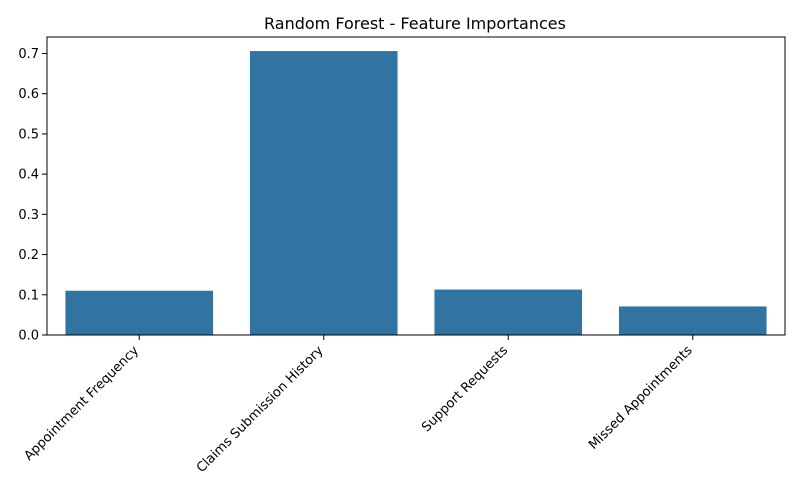 This screenshot has height=500, width=800. Describe the element at coordinates (28, 175) in the screenshot. I see `y-tick-label: 0.4` at that location.